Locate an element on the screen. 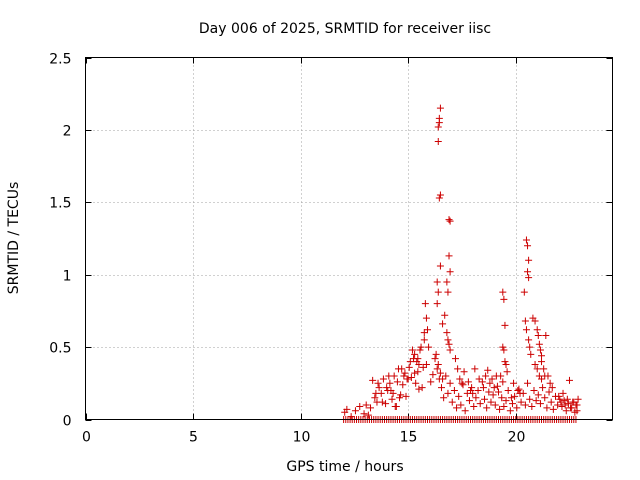 The width and height of the screenshot is (640, 480). x-tick-label: 0 is located at coordinates (86, 438).